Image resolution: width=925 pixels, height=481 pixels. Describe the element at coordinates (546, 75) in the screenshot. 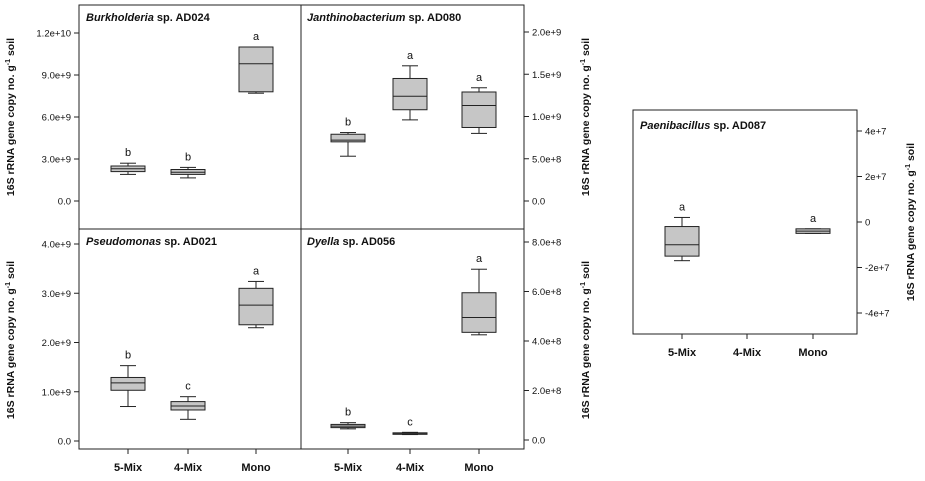

I see `y-tick-label: 1.5e+9` at that location.